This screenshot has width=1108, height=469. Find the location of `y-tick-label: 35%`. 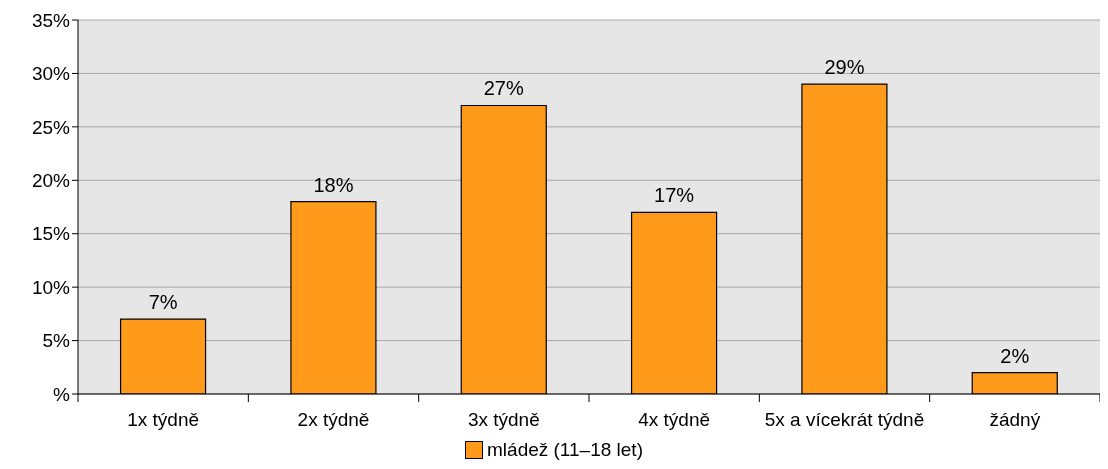

y-tick-label: 35% is located at coordinates (51, 20).